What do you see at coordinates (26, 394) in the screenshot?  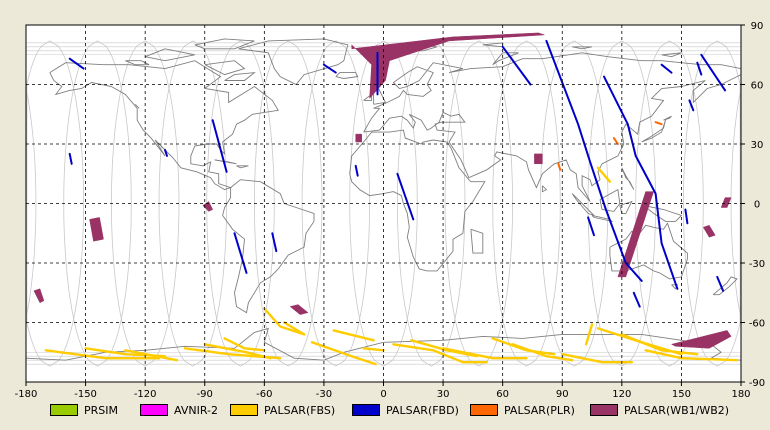 I see `lon-tick-label: -180` at bounding box center [26, 394].